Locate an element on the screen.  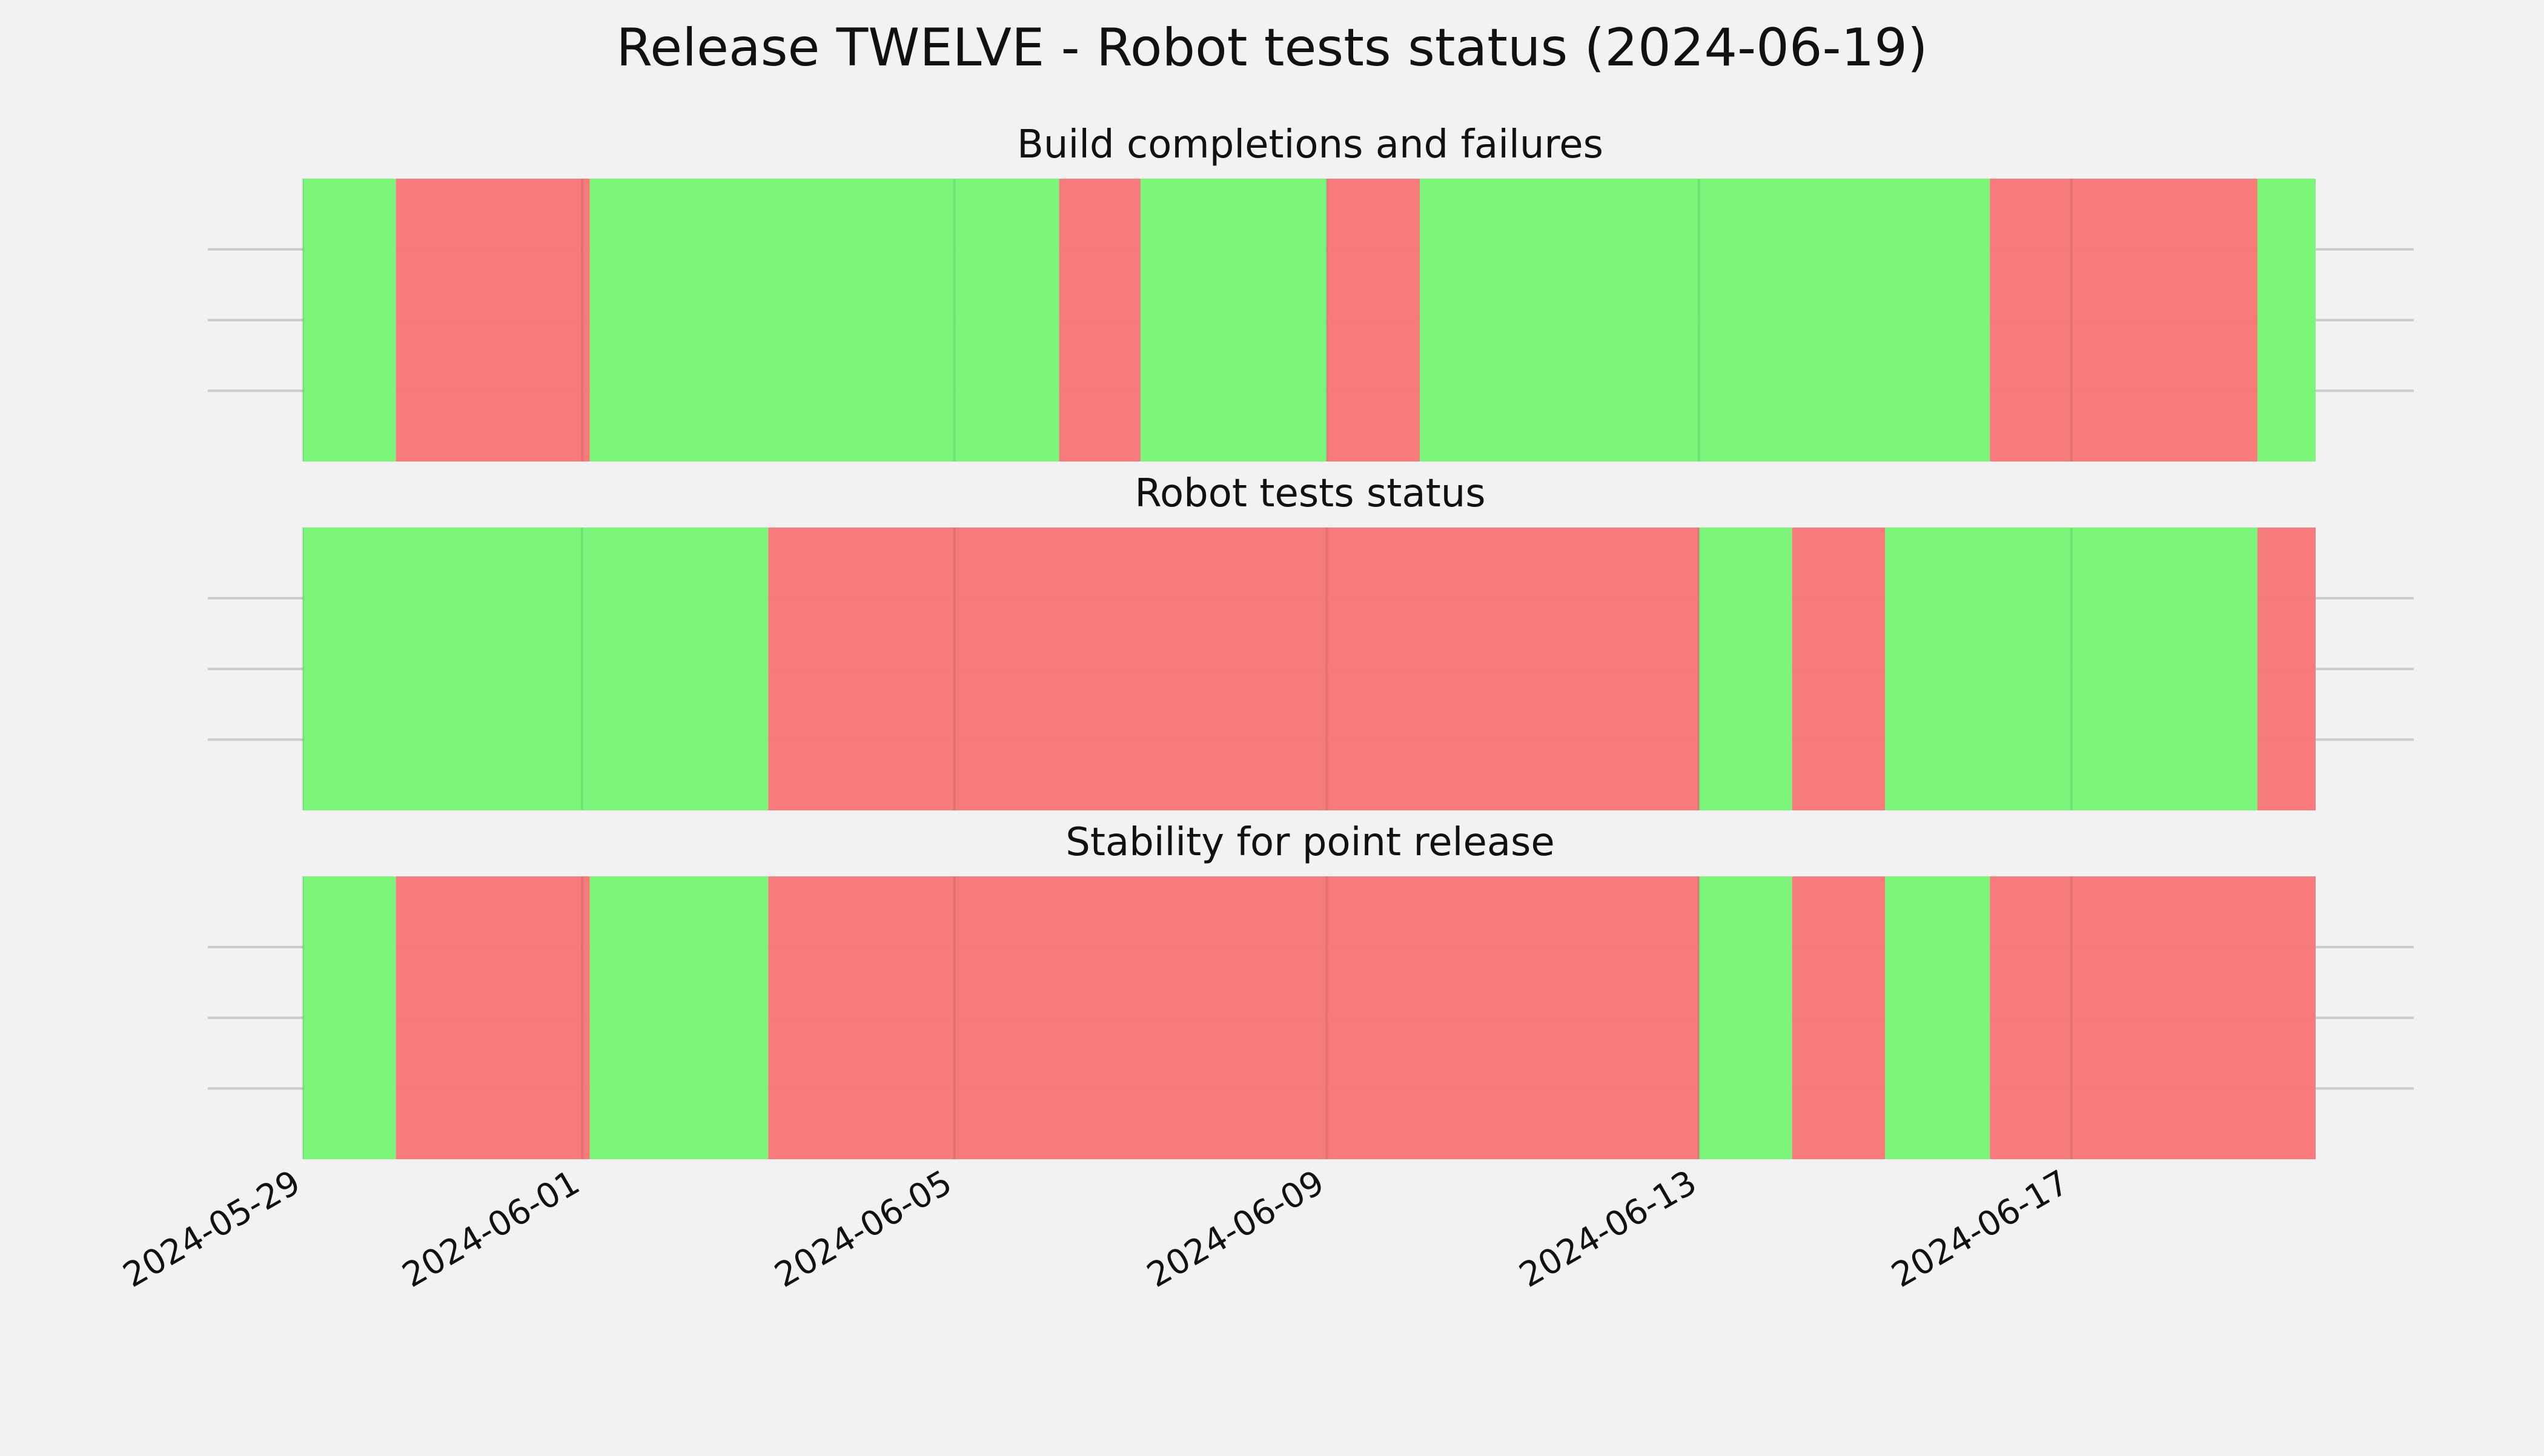
x-tick-label: 2024-06-13 is located at coordinates (1608, 1229).